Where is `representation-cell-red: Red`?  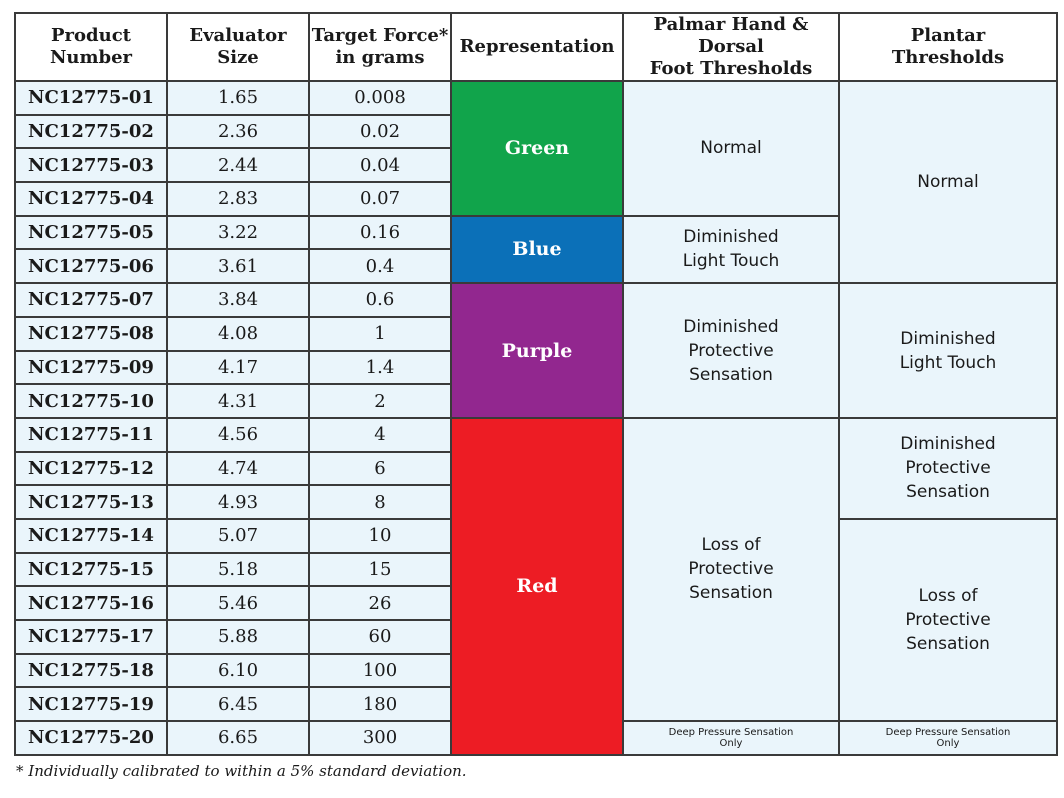
representation-cell-red: Red is located at coordinates (537, 586).